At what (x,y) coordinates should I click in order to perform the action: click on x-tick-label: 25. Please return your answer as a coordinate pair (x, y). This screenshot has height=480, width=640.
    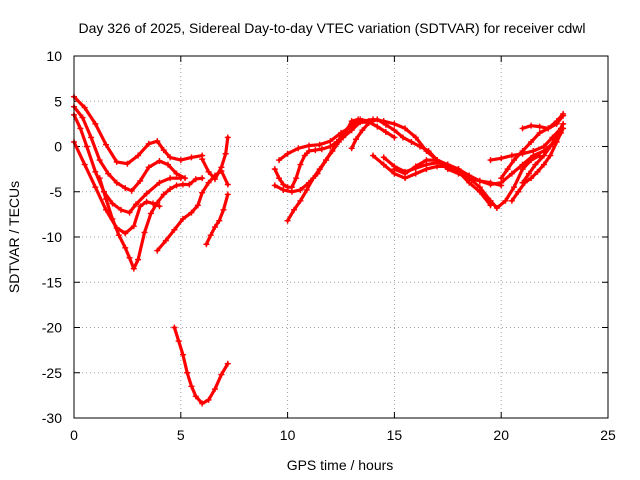
    Looking at the image, I should click on (608, 435).